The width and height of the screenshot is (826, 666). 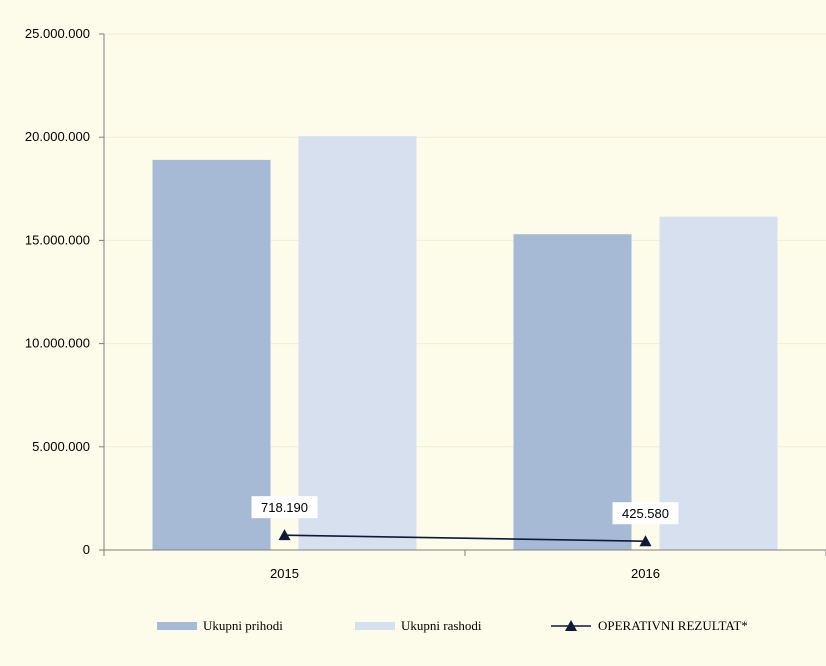 I want to click on legend-marker, so click(x=571, y=625).